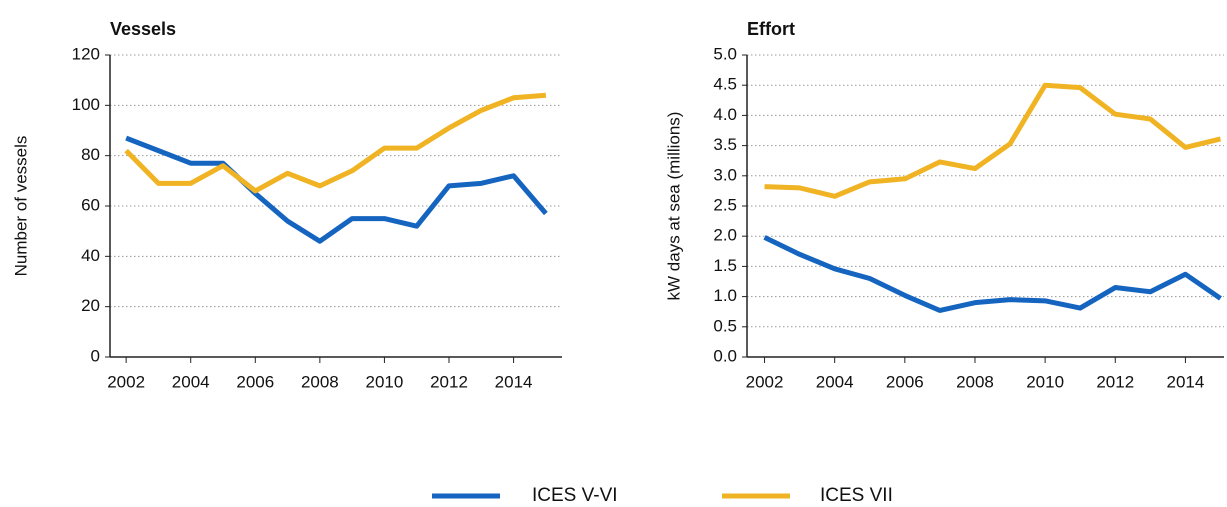 This screenshot has height=507, width=1227. What do you see at coordinates (95, 355) in the screenshot?
I see `y-tick-label: 0` at bounding box center [95, 355].